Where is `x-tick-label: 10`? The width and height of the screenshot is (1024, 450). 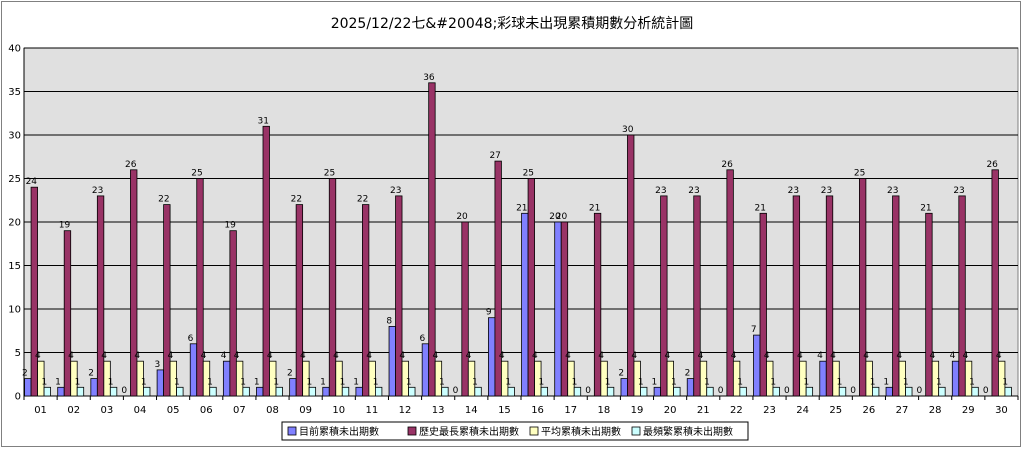
x-tick-label: 10 is located at coordinates (338, 410).